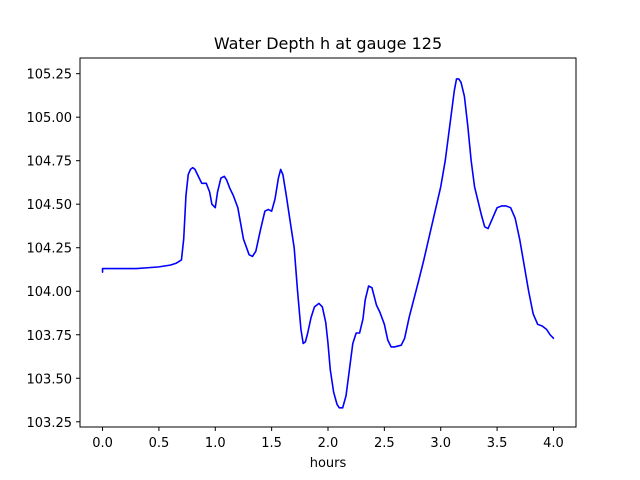 The height and width of the screenshot is (480, 640). What do you see at coordinates (50, 205) in the screenshot?
I see `y-tick-label: 104.50` at bounding box center [50, 205].